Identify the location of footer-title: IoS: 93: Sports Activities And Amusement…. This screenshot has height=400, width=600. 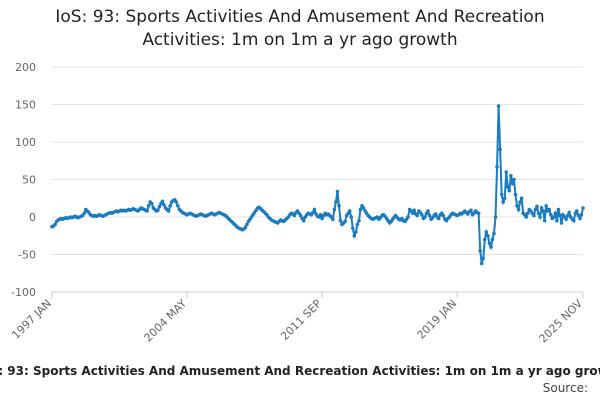
(300, 371).